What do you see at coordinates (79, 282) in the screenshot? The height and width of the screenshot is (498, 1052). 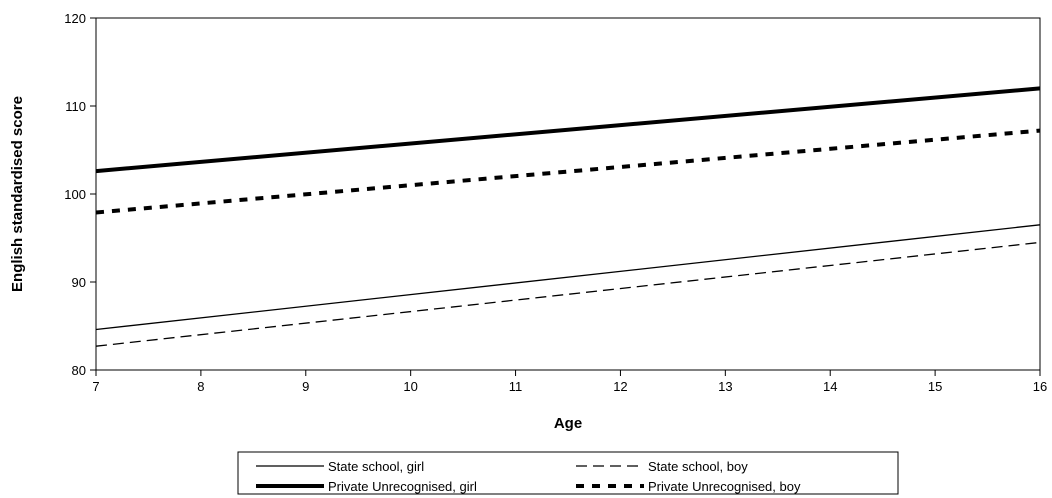 I see `y-tick-label: 90` at bounding box center [79, 282].